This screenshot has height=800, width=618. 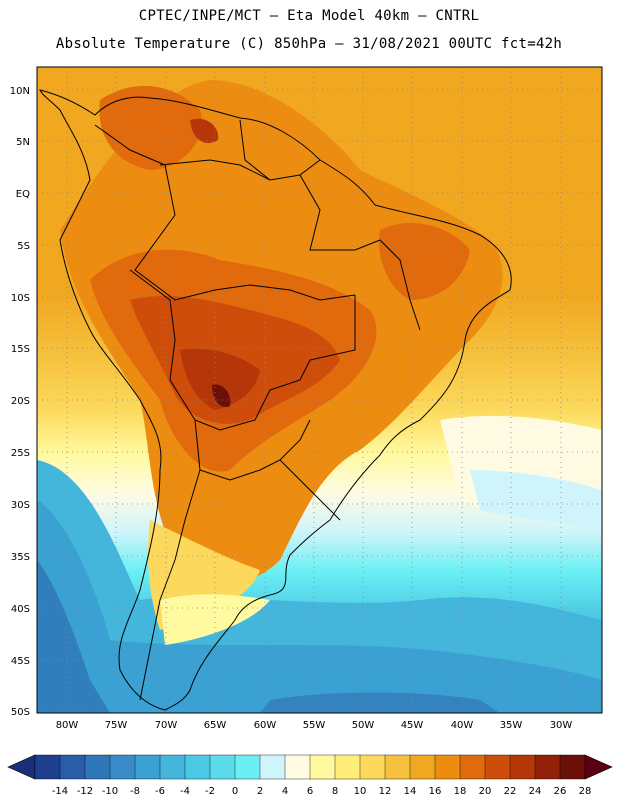 I want to click on colorbar-label: 18, so click(x=460, y=791).